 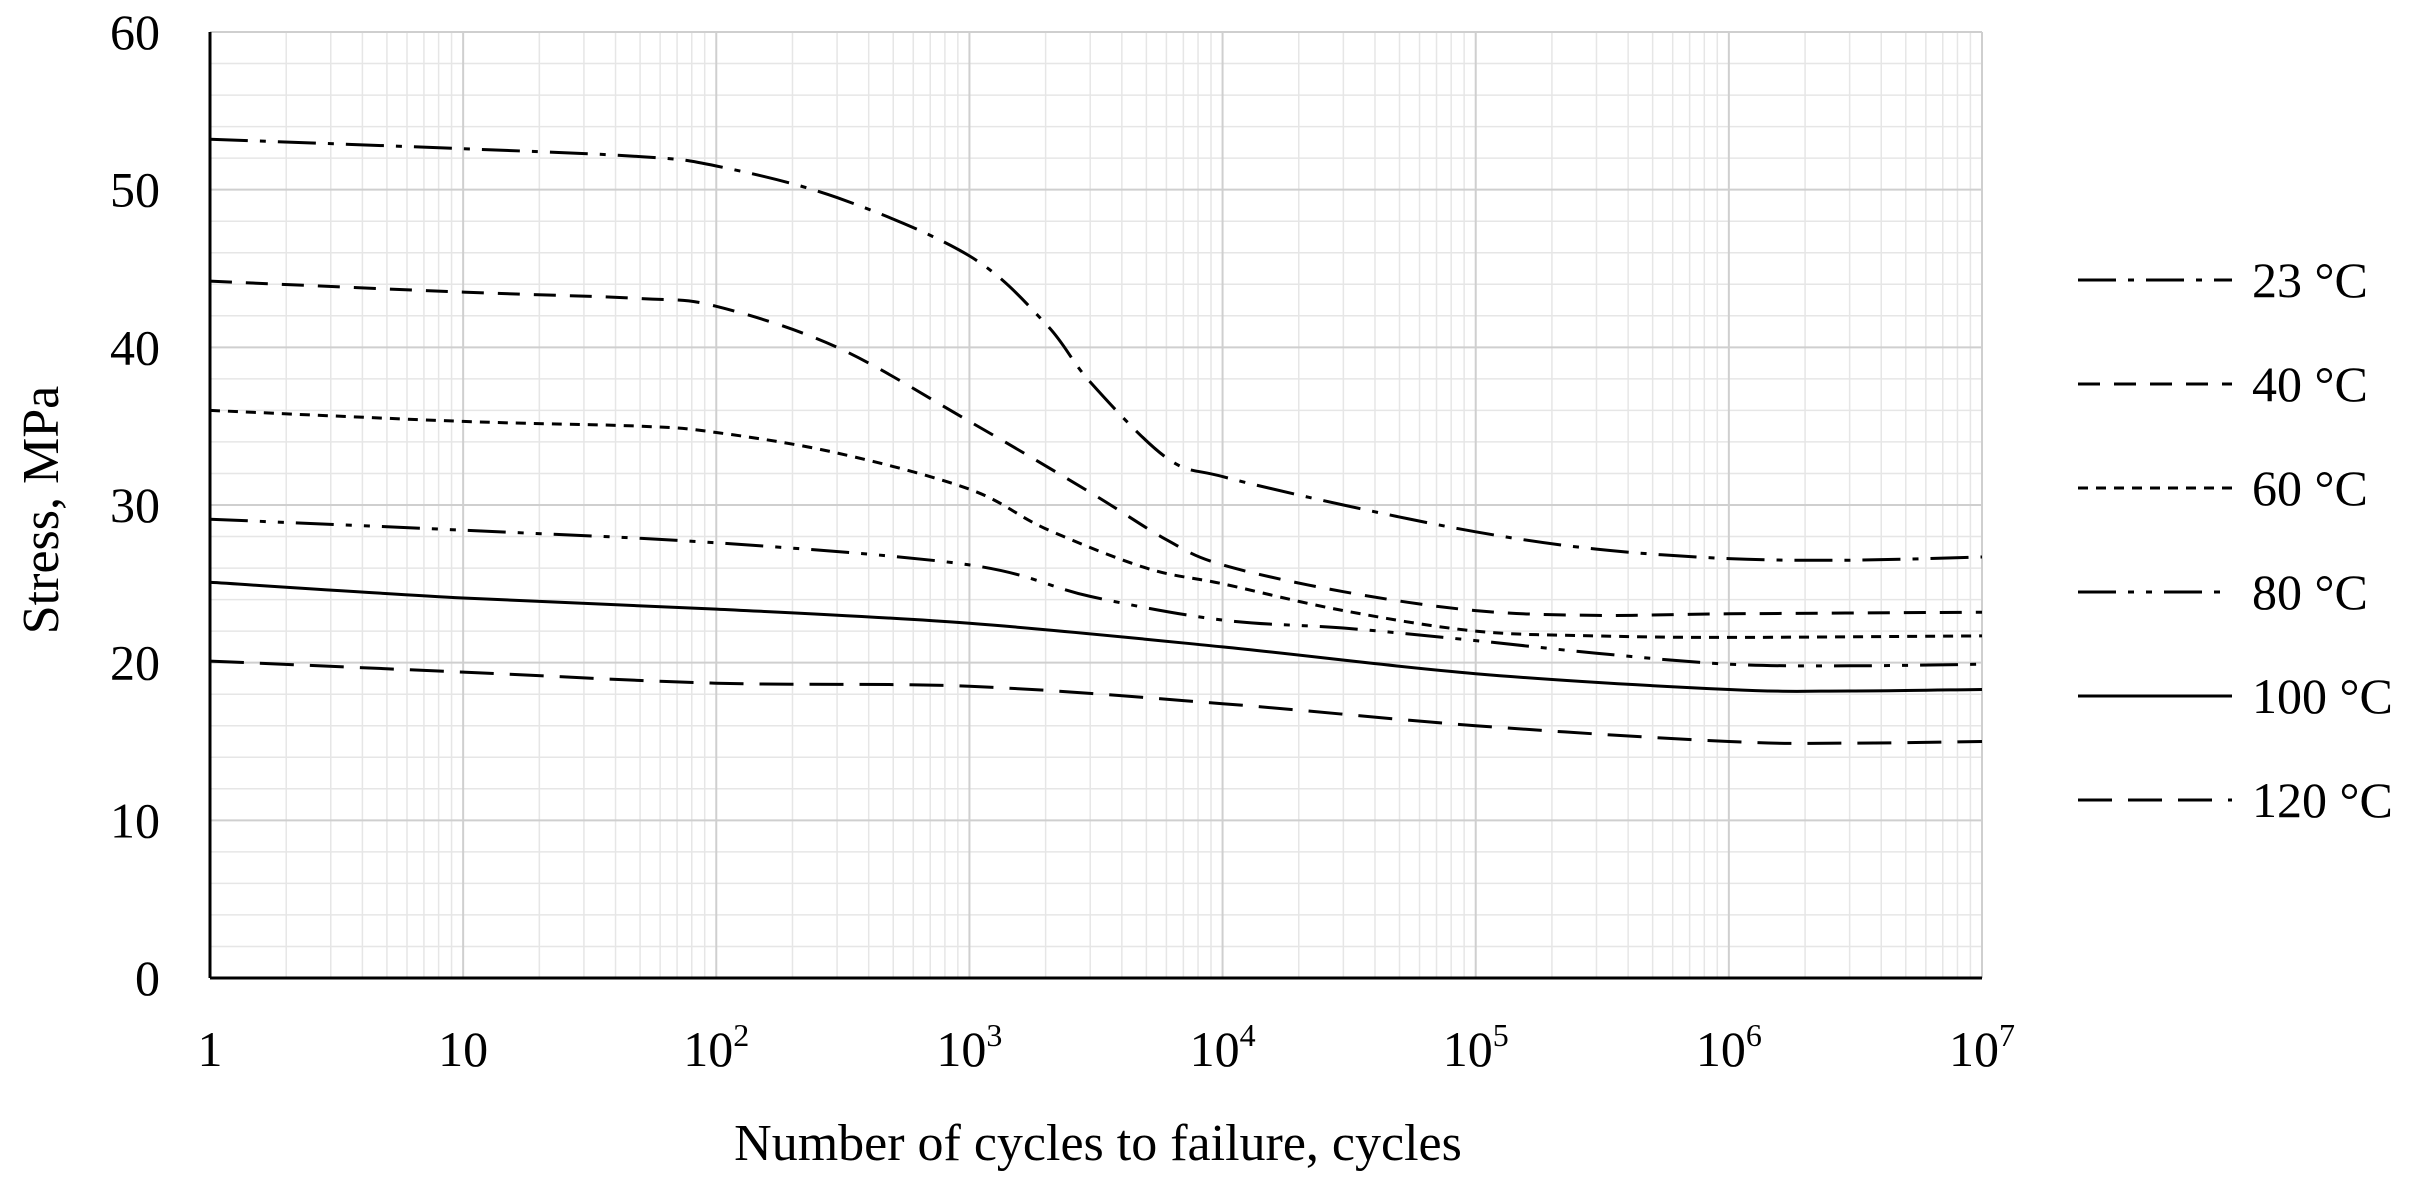 I want to click on y-tick-label: 30, so click(x=135, y=505).